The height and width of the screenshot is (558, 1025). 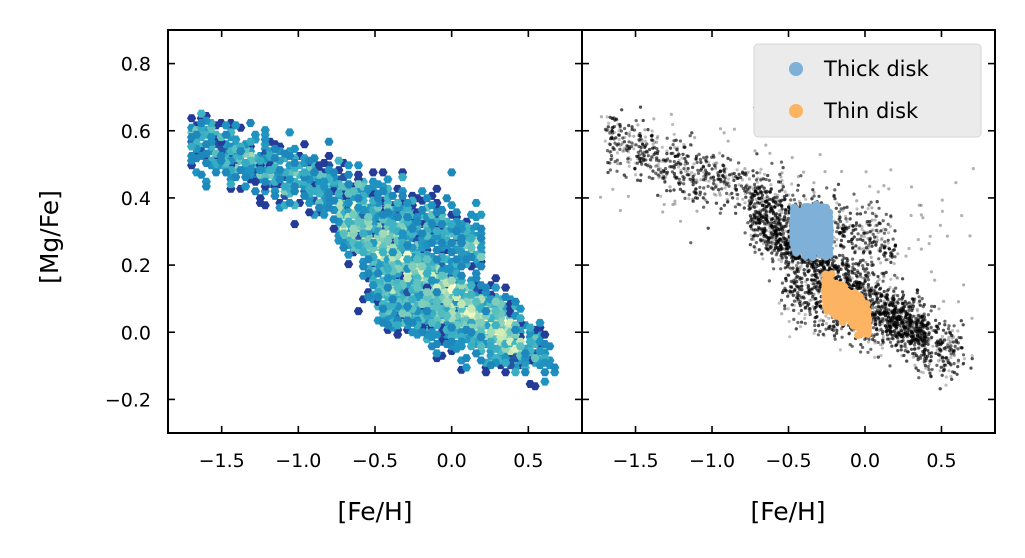 What do you see at coordinates (136, 65) in the screenshot?
I see `y-tick-label: 0.8` at bounding box center [136, 65].